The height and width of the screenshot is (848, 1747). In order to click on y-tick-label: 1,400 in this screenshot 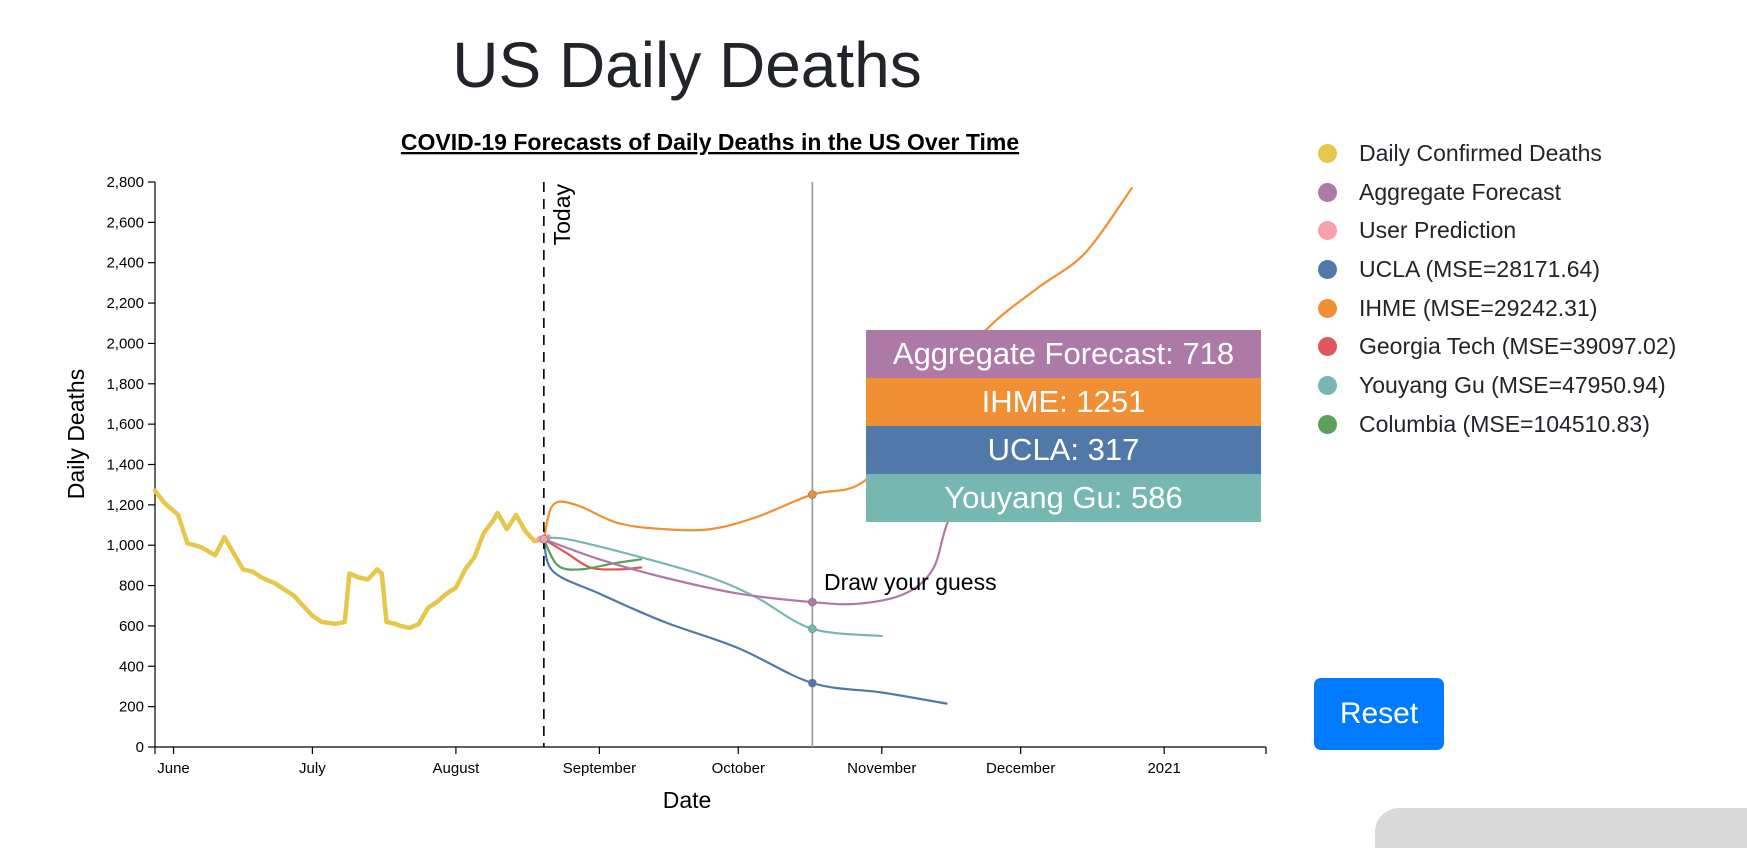, I will do `click(125, 465)`.